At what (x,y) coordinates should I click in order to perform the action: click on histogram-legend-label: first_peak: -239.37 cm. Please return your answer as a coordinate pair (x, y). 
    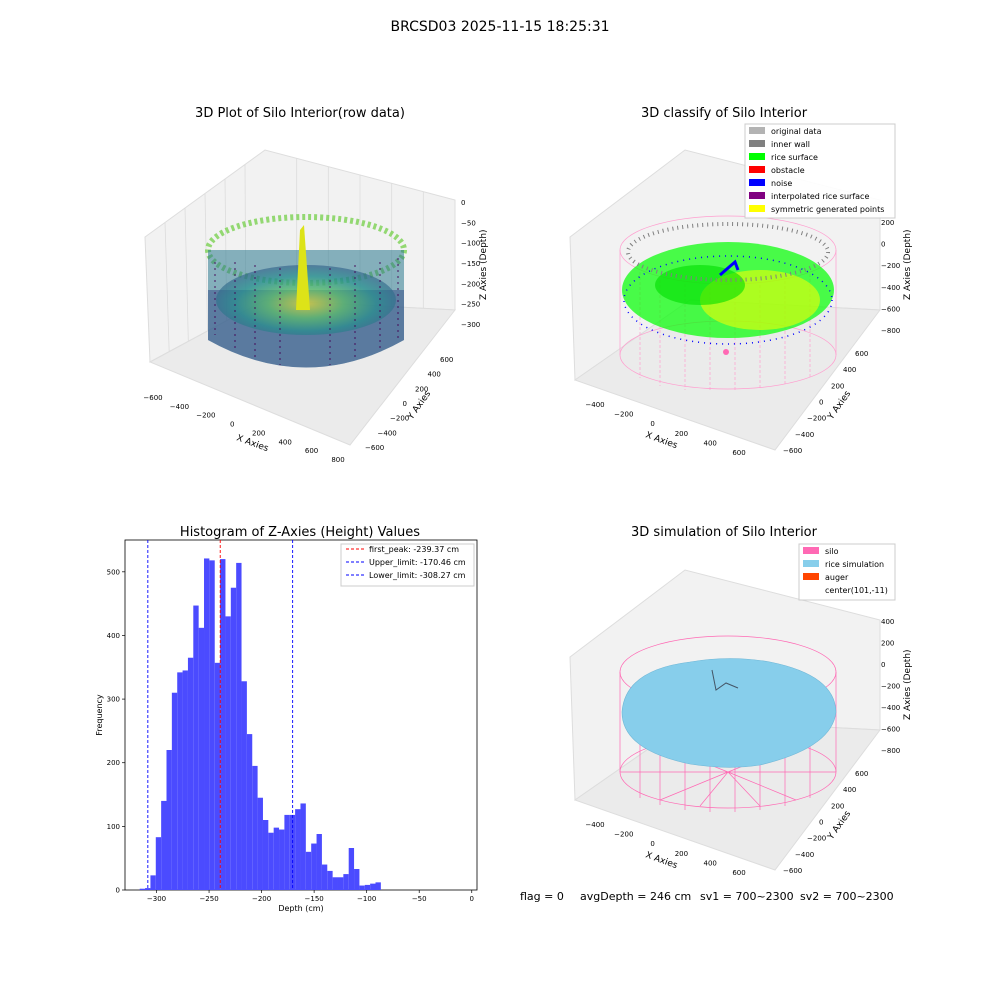
    Looking at the image, I should click on (414, 549).